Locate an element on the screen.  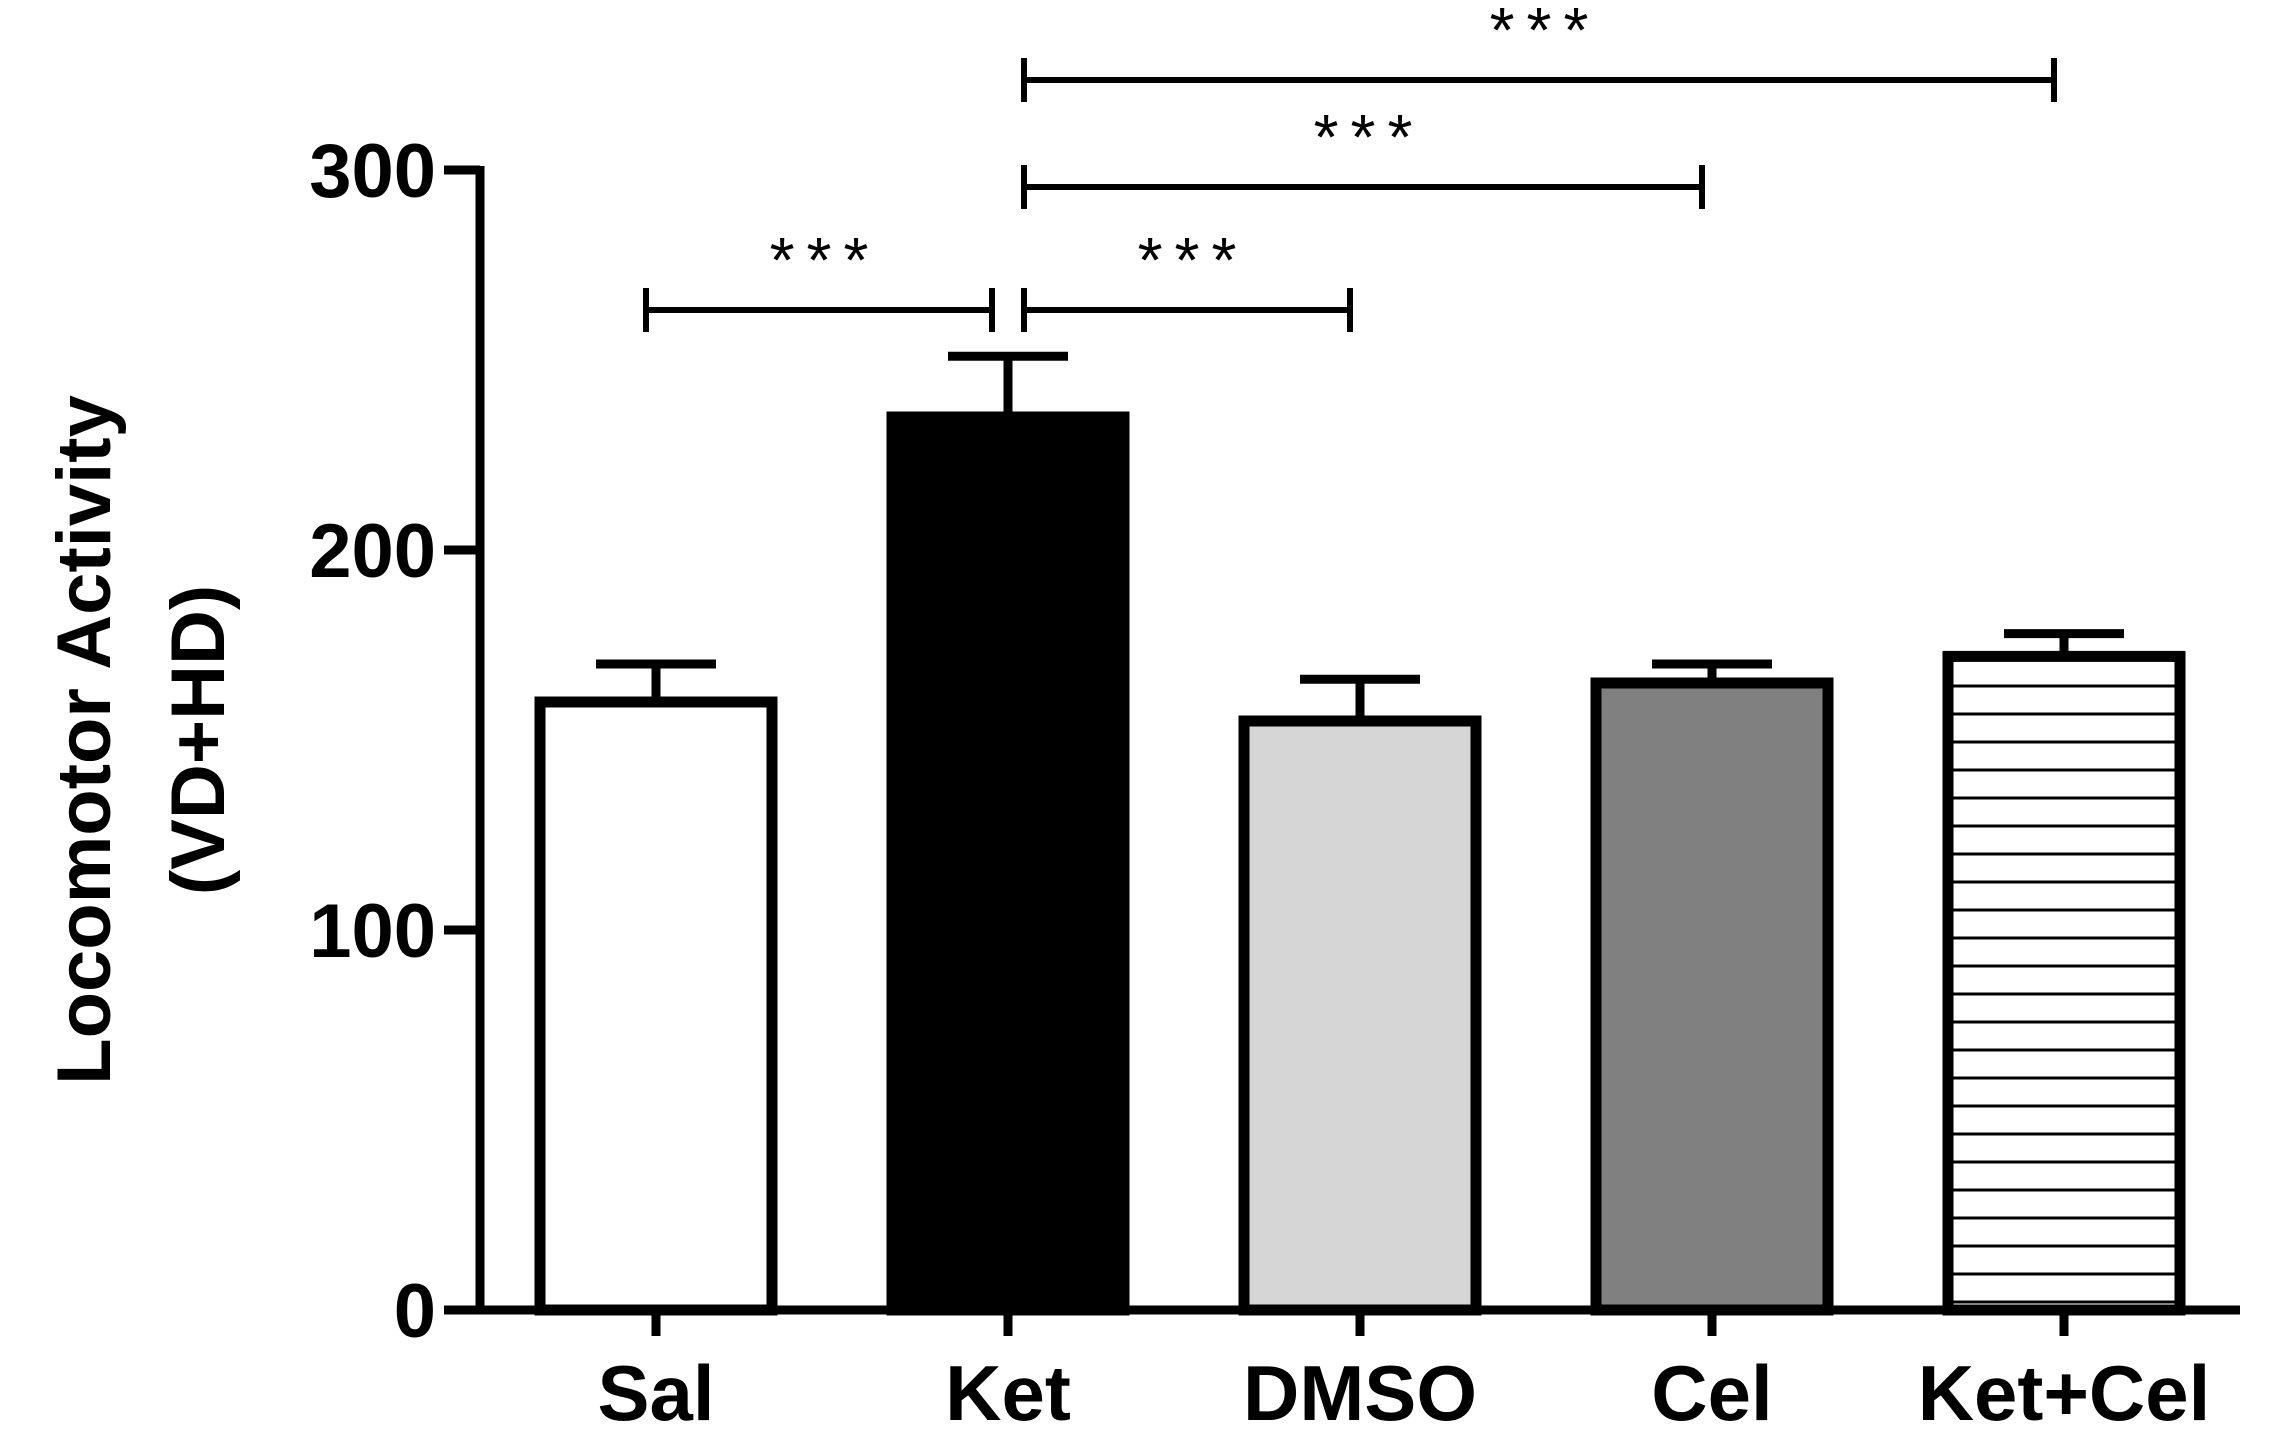
y-tick-label-0: 0 is located at coordinates (415, 1311).